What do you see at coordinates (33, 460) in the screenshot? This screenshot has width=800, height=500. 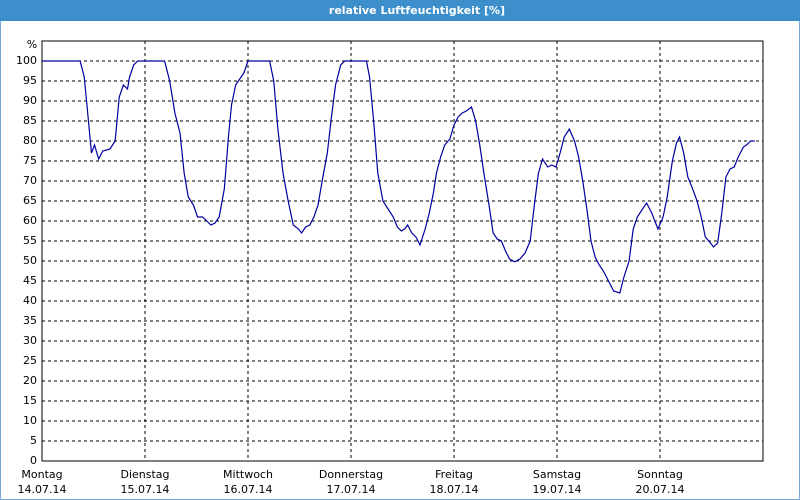 I see `y-tick-label: 0` at bounding box center [33, 460].